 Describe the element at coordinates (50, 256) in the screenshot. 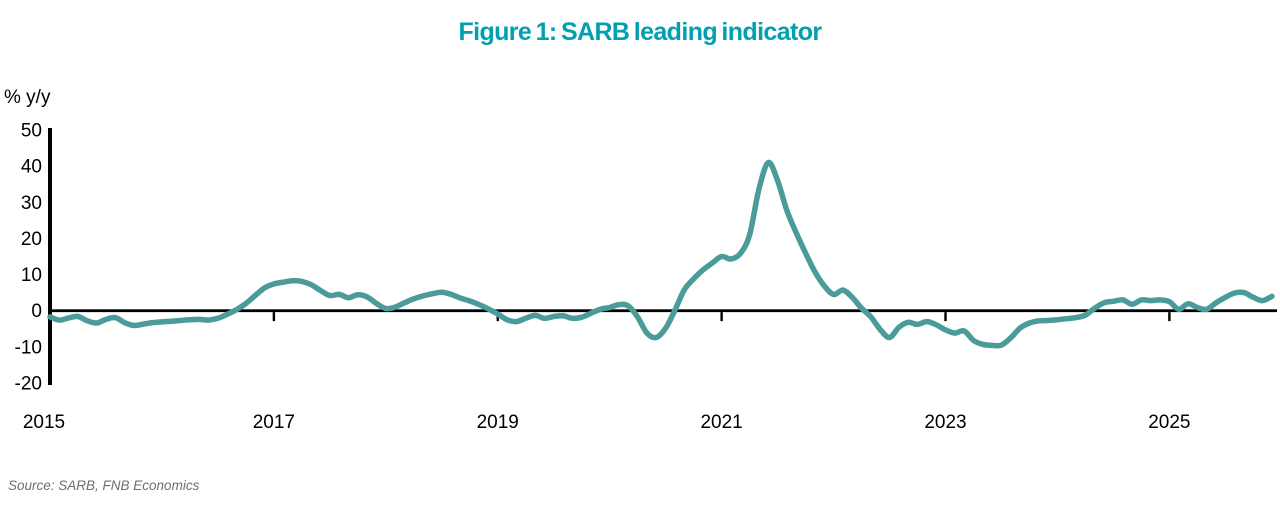

I see `y-axis-line` at that location.